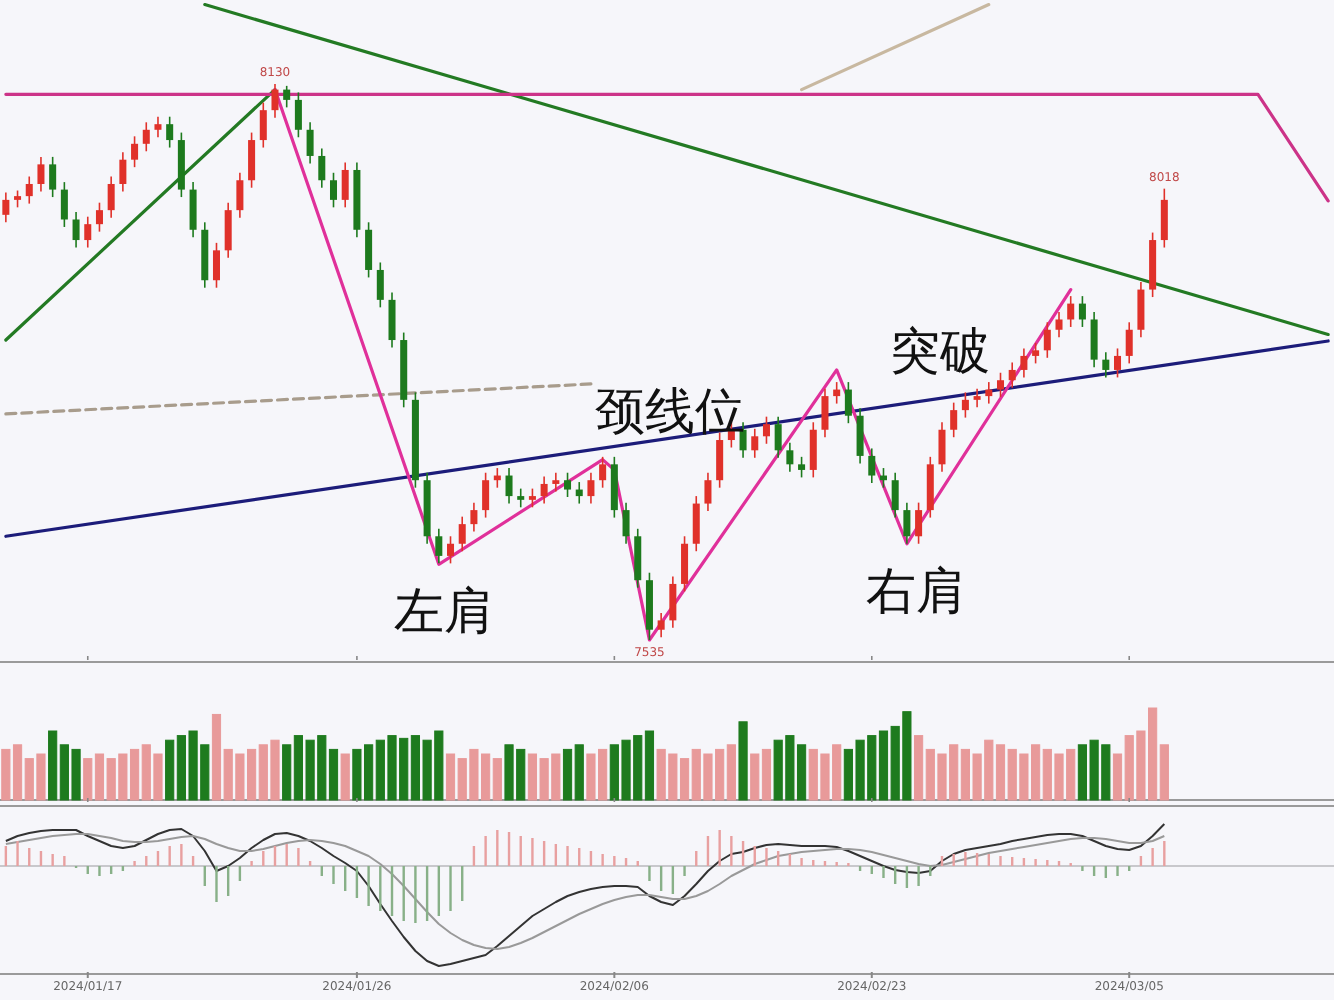  Describe the element at coordinates (940, 351) in the screenshot. I see `annotation: 突破` at that location.